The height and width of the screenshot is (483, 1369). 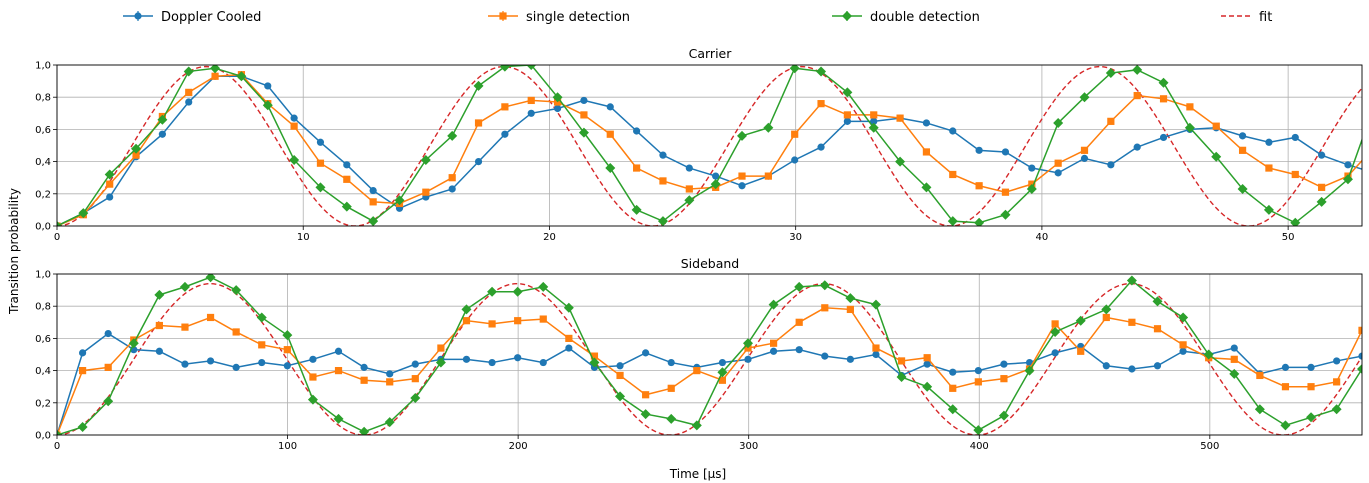 What do you see at coordinates (43, 371) in the screenshot?
I see `sideband-ytick-label: 0,4` at bounding box center [43, 371].